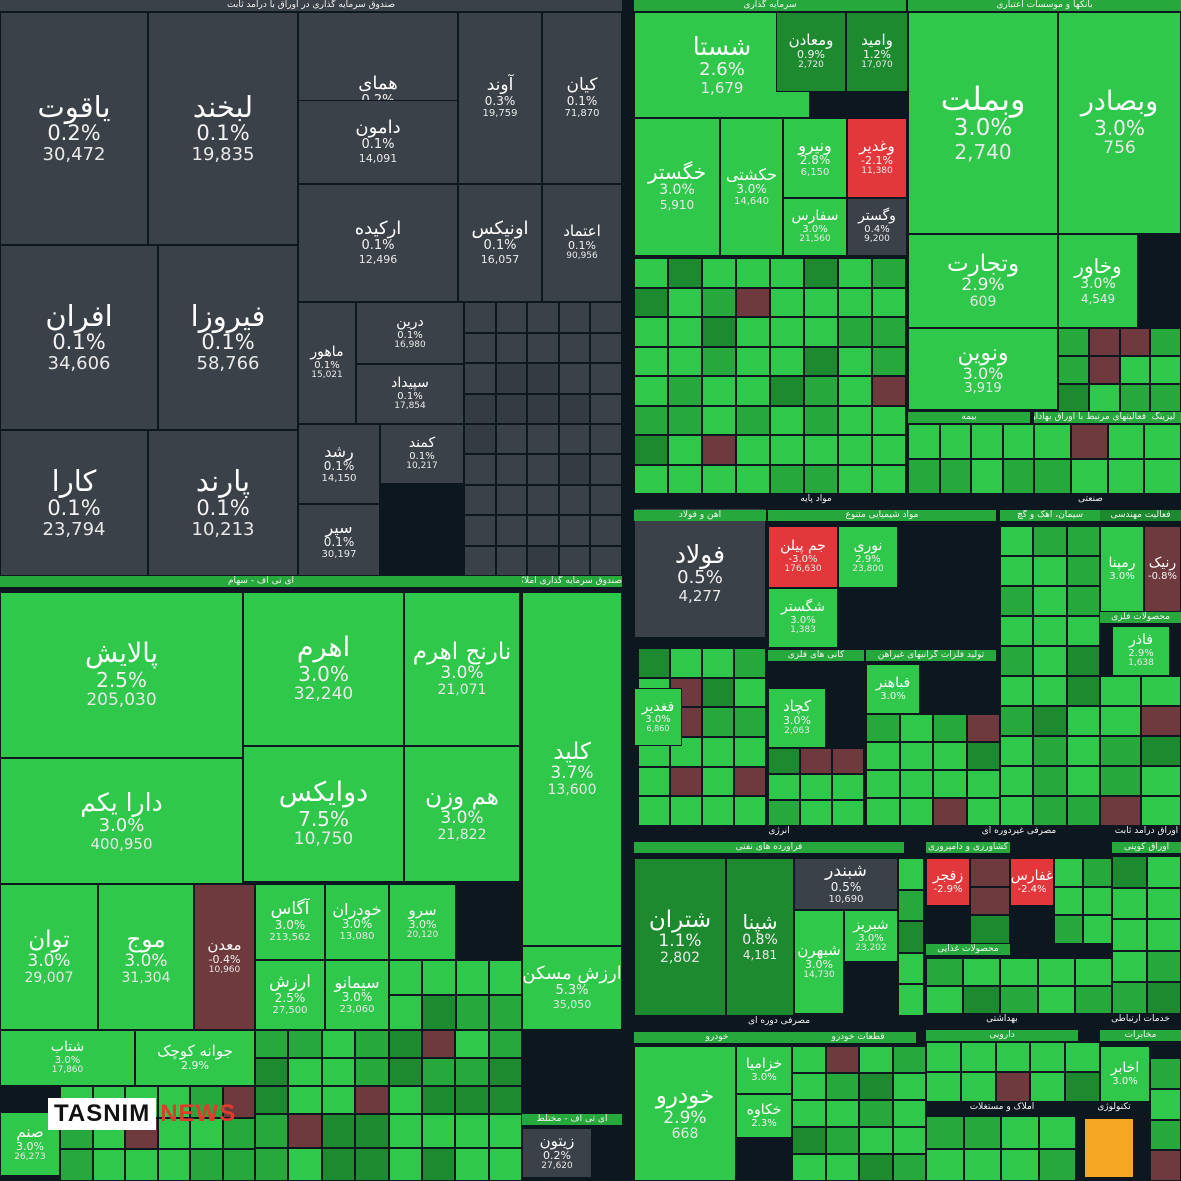 Image resolution: width=1181 pixels, height=1181 pixels. I want to click on tile-10: ارکیده 0.1% 12,496, so click(378, 243).